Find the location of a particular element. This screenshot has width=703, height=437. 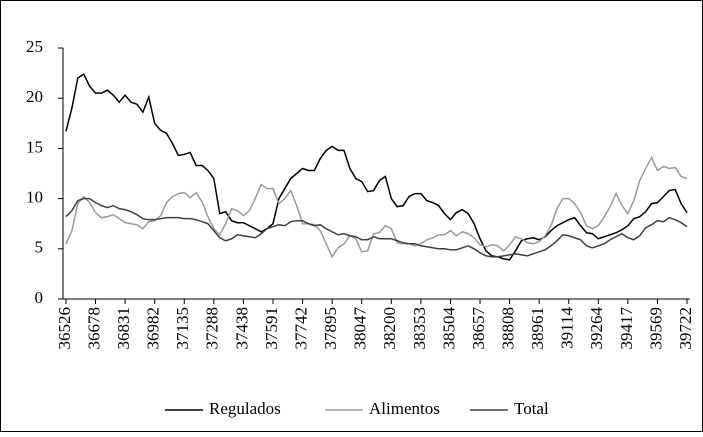

x-tick-label: 37742 is located at coordinates (300, 328).